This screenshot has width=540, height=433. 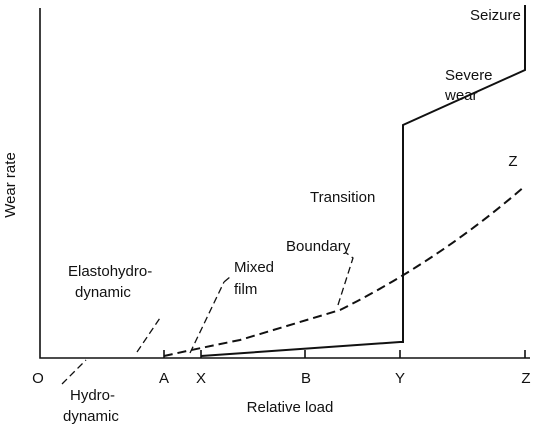 What do you see at coordinates (245, 289) in the screenshot?
I see `region-label: film` at bounding box center [245, 289].